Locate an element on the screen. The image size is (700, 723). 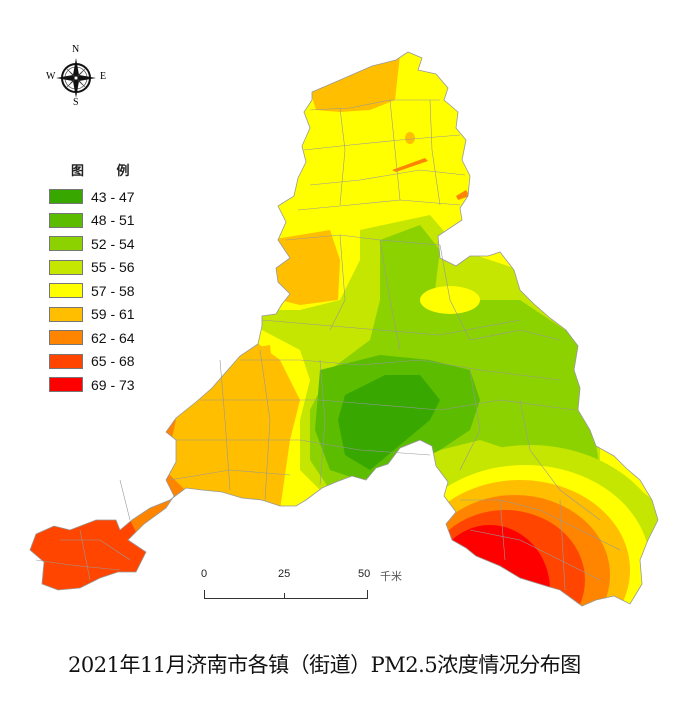
legend-item: 57 - 58 is located at coordinates (96, 291).